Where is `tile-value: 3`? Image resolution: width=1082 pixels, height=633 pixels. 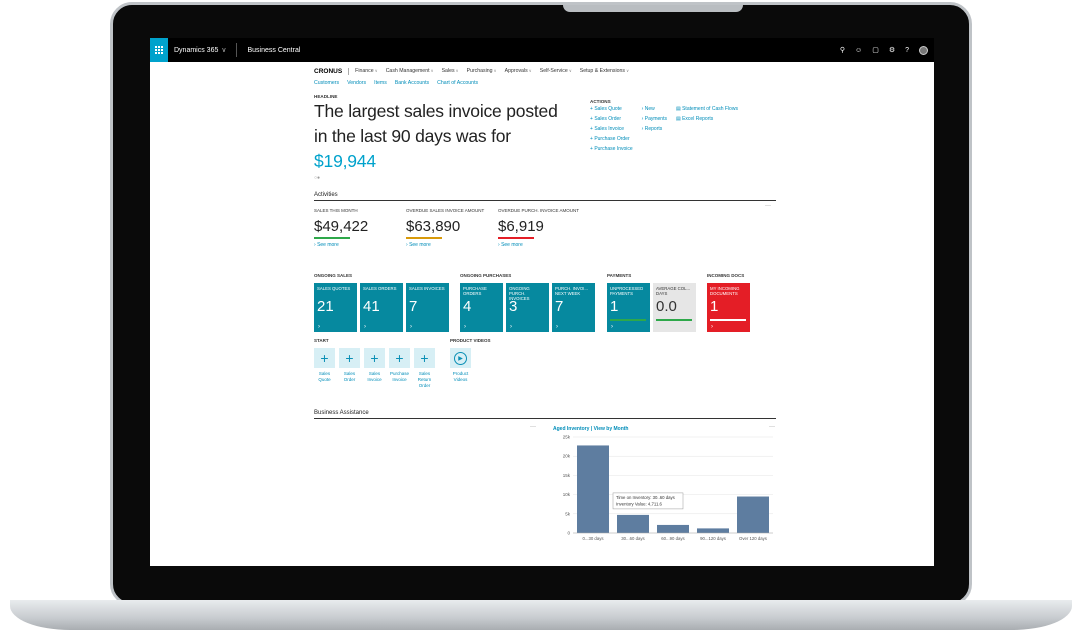
tile-value: 3 is located at coordinates (513, 306).